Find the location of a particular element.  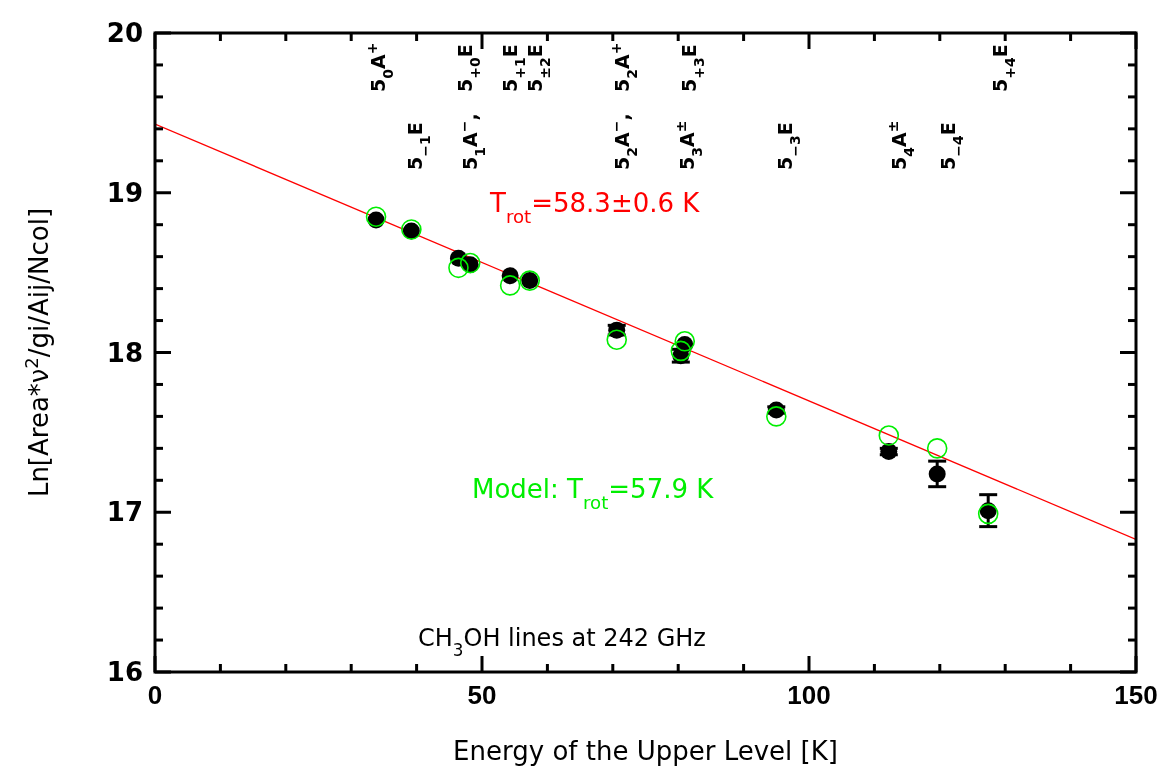

annotation: CH$_{3}$OH lines at 242 GHz is located at coordinates (562, 642).